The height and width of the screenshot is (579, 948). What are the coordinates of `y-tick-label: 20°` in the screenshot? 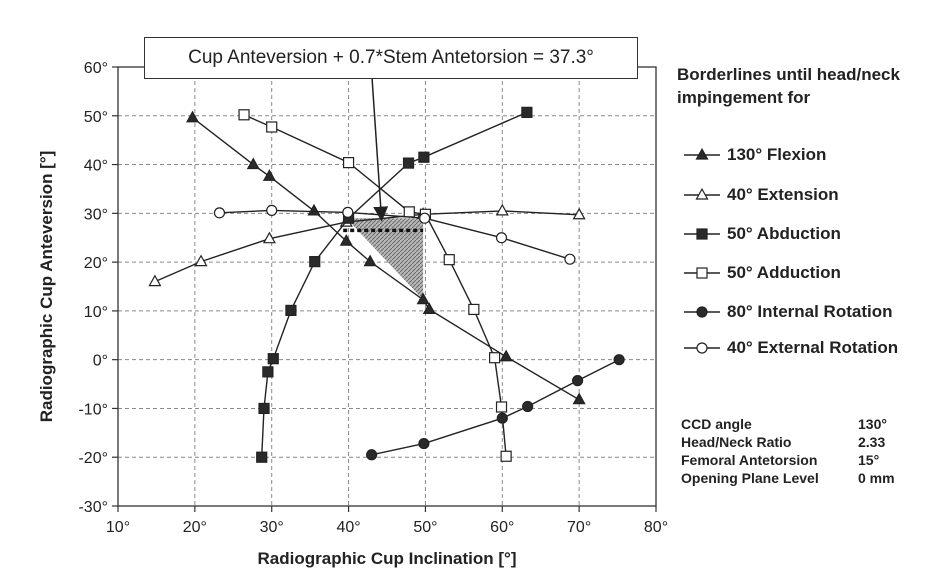 It's located at (96, 263).